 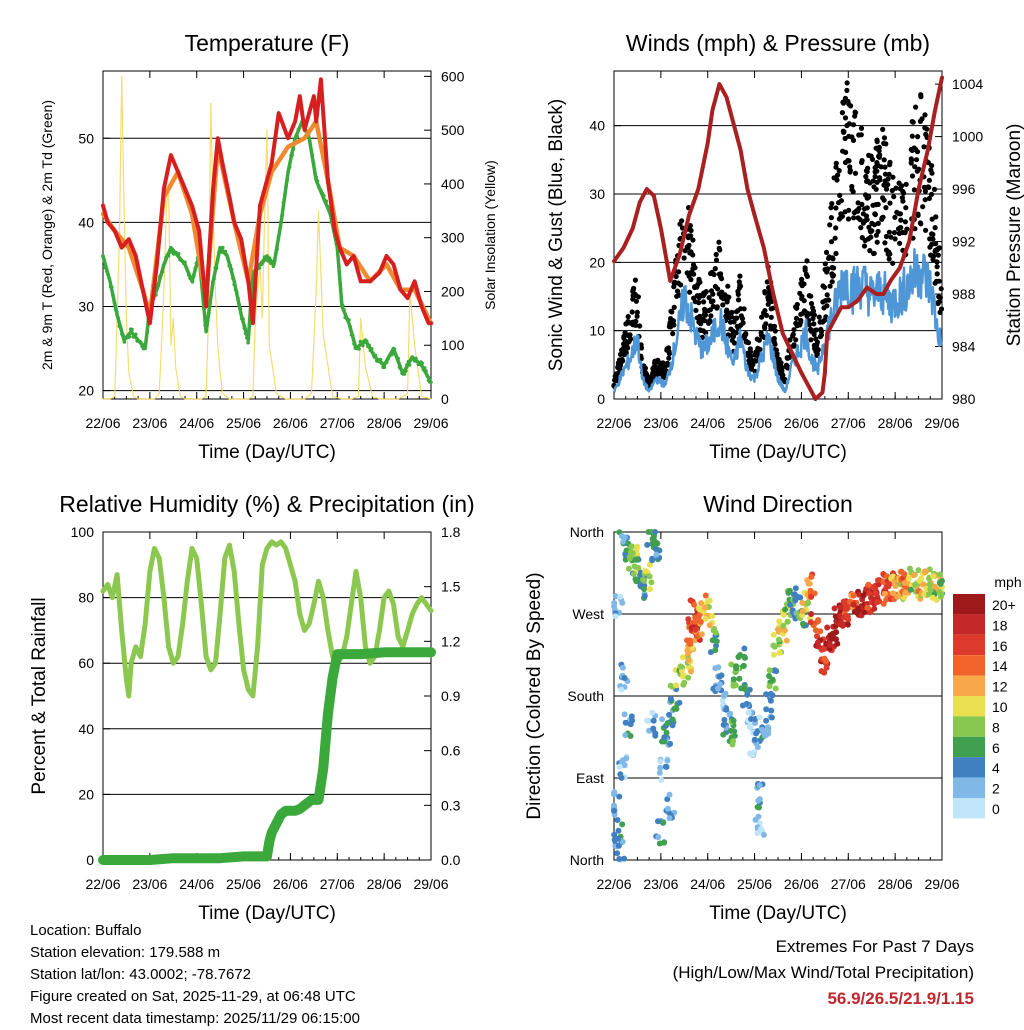 I want to click on station-latlon: Station lat/lon: 43.0002; -78.7672, so click(x=141, y=974).